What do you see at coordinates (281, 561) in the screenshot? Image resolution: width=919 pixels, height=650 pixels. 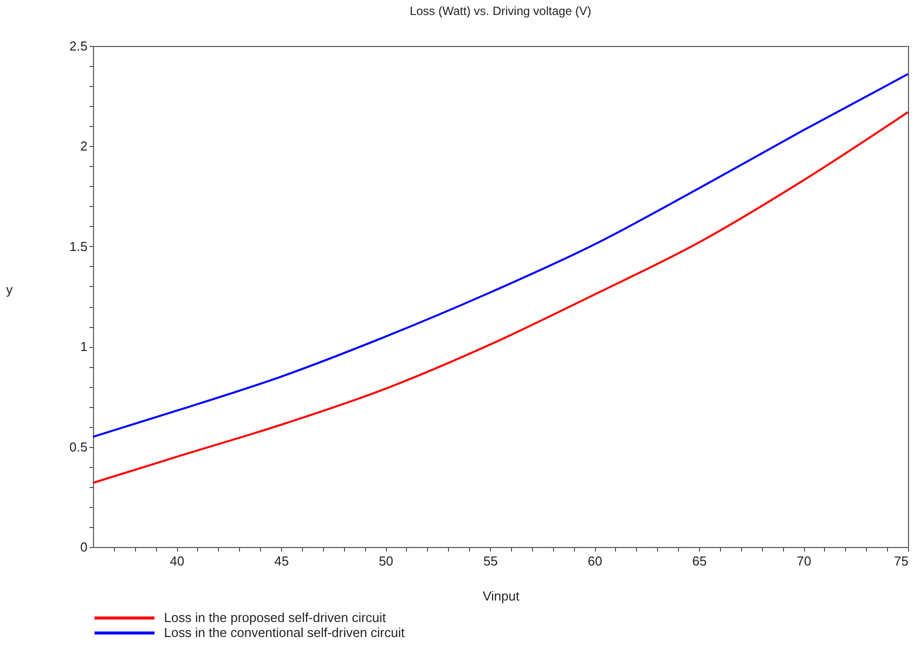 I see `x-tick-label: 45` at bounding box center [281, 561].